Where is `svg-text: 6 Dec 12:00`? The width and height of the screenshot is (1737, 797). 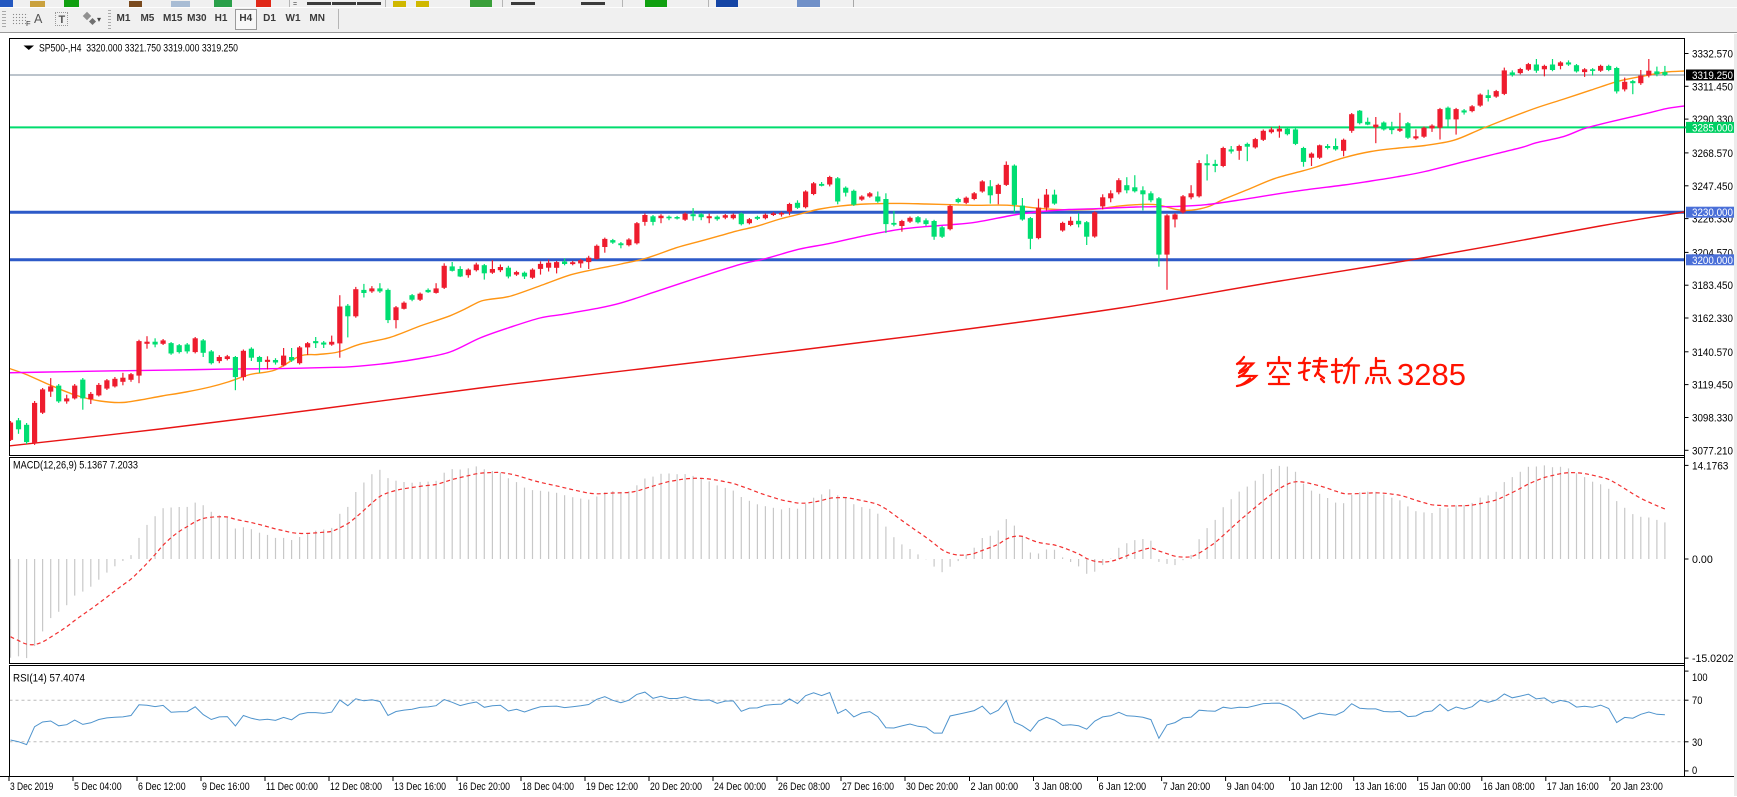 svg-text: 6 Dec 12:00 is located at coordinates (162, 787).